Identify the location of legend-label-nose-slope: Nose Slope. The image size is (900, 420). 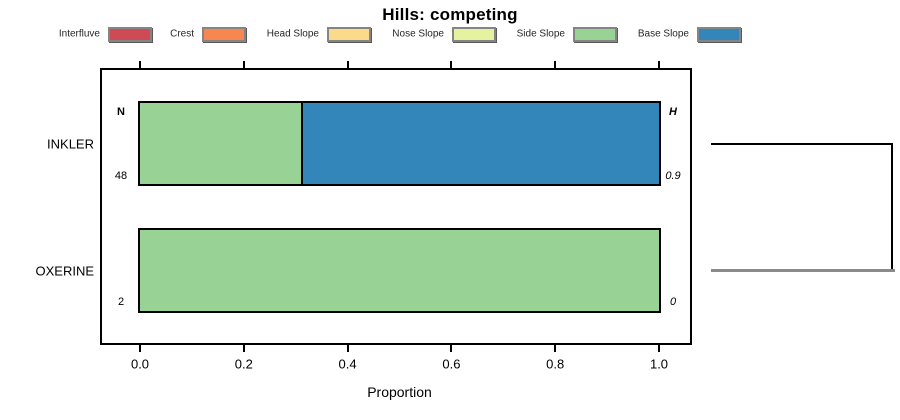
(418, 34).